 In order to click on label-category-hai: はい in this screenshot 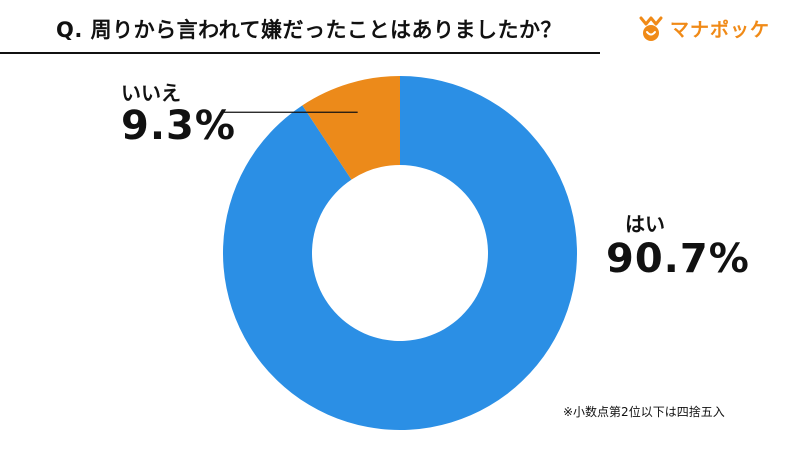, I will do `click(645, 224)`.